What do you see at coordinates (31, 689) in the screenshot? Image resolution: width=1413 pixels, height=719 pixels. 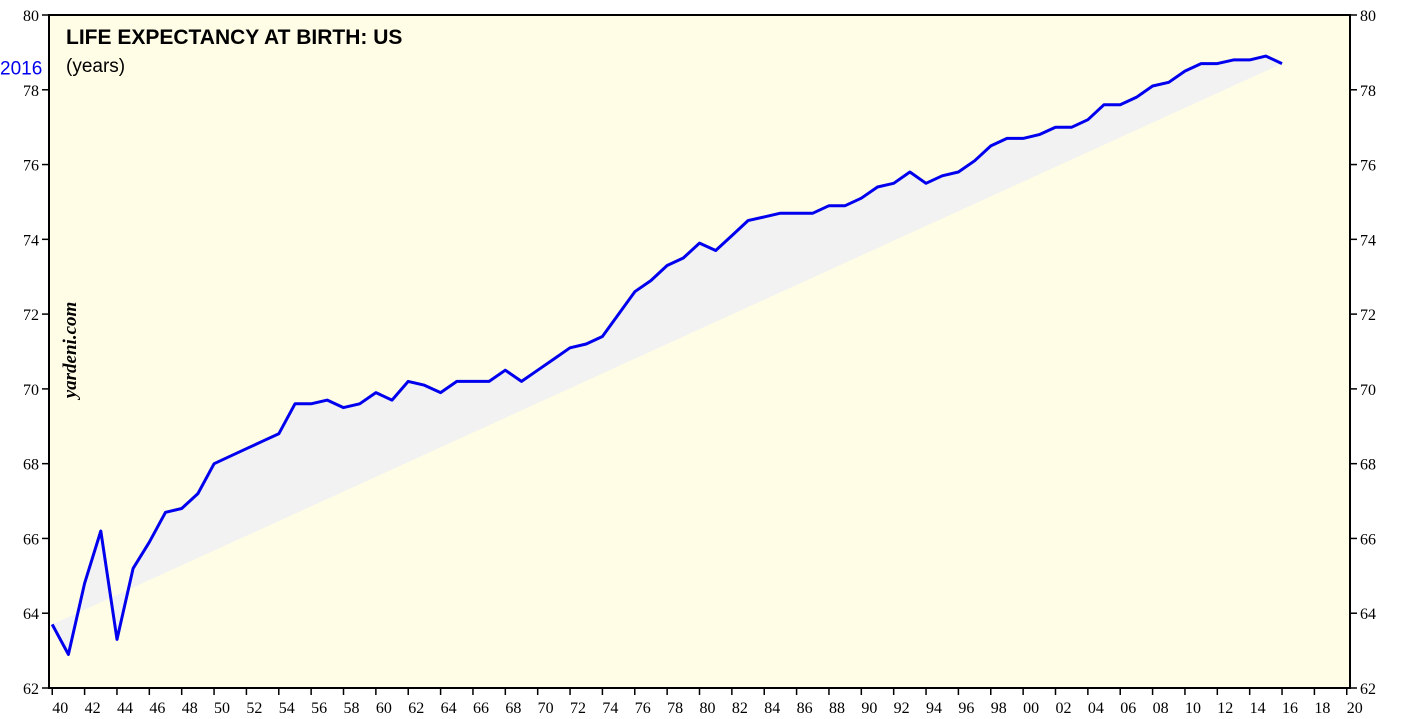 I see `y-tick-label: 62` at bounding box center [31, 689].